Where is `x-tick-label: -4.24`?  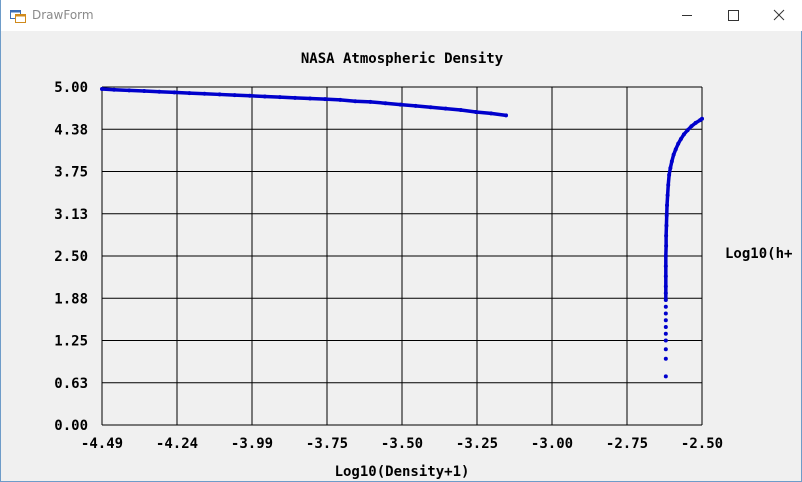
x-tick-label: -4.24 is located at coordinates (177, 444).